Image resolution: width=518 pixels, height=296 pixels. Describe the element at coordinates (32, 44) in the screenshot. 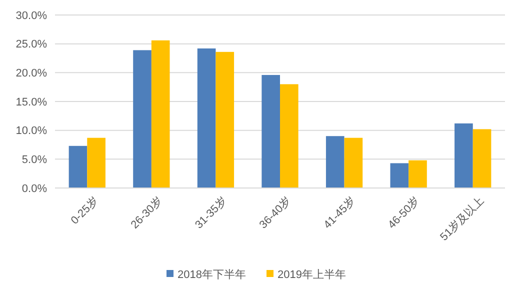

I see `y-tick-label: 25.0%` at that location.